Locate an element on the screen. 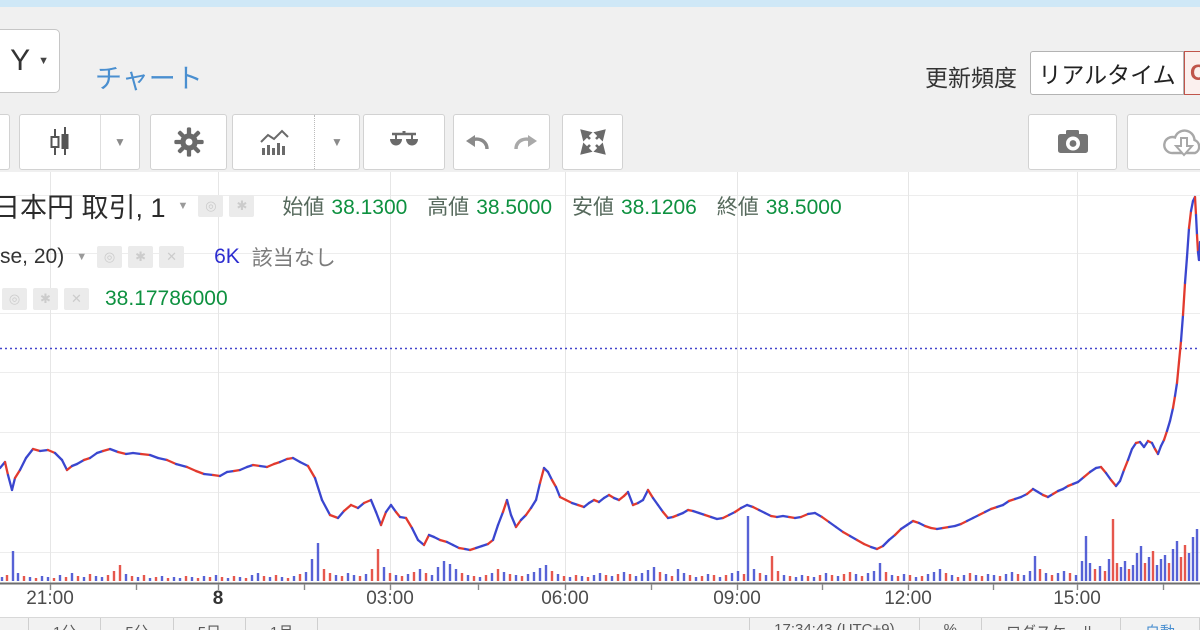  indicators-group: ▼ is located at coordinates (296, 142).